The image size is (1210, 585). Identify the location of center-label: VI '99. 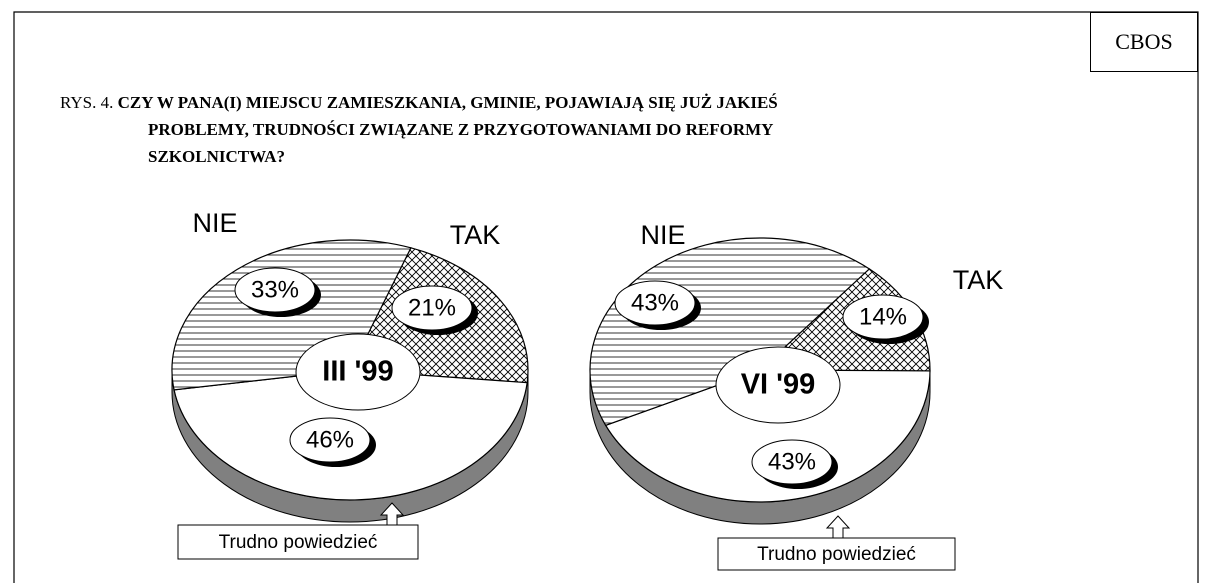
(778, 385).